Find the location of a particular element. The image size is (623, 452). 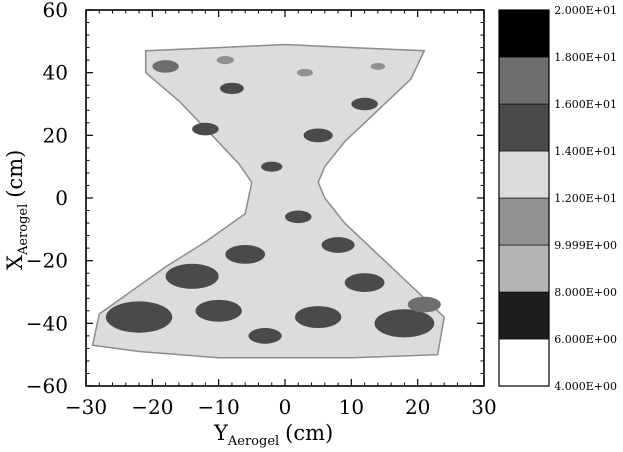

y-axis-label-main: X is located at coordinates (15, 262).